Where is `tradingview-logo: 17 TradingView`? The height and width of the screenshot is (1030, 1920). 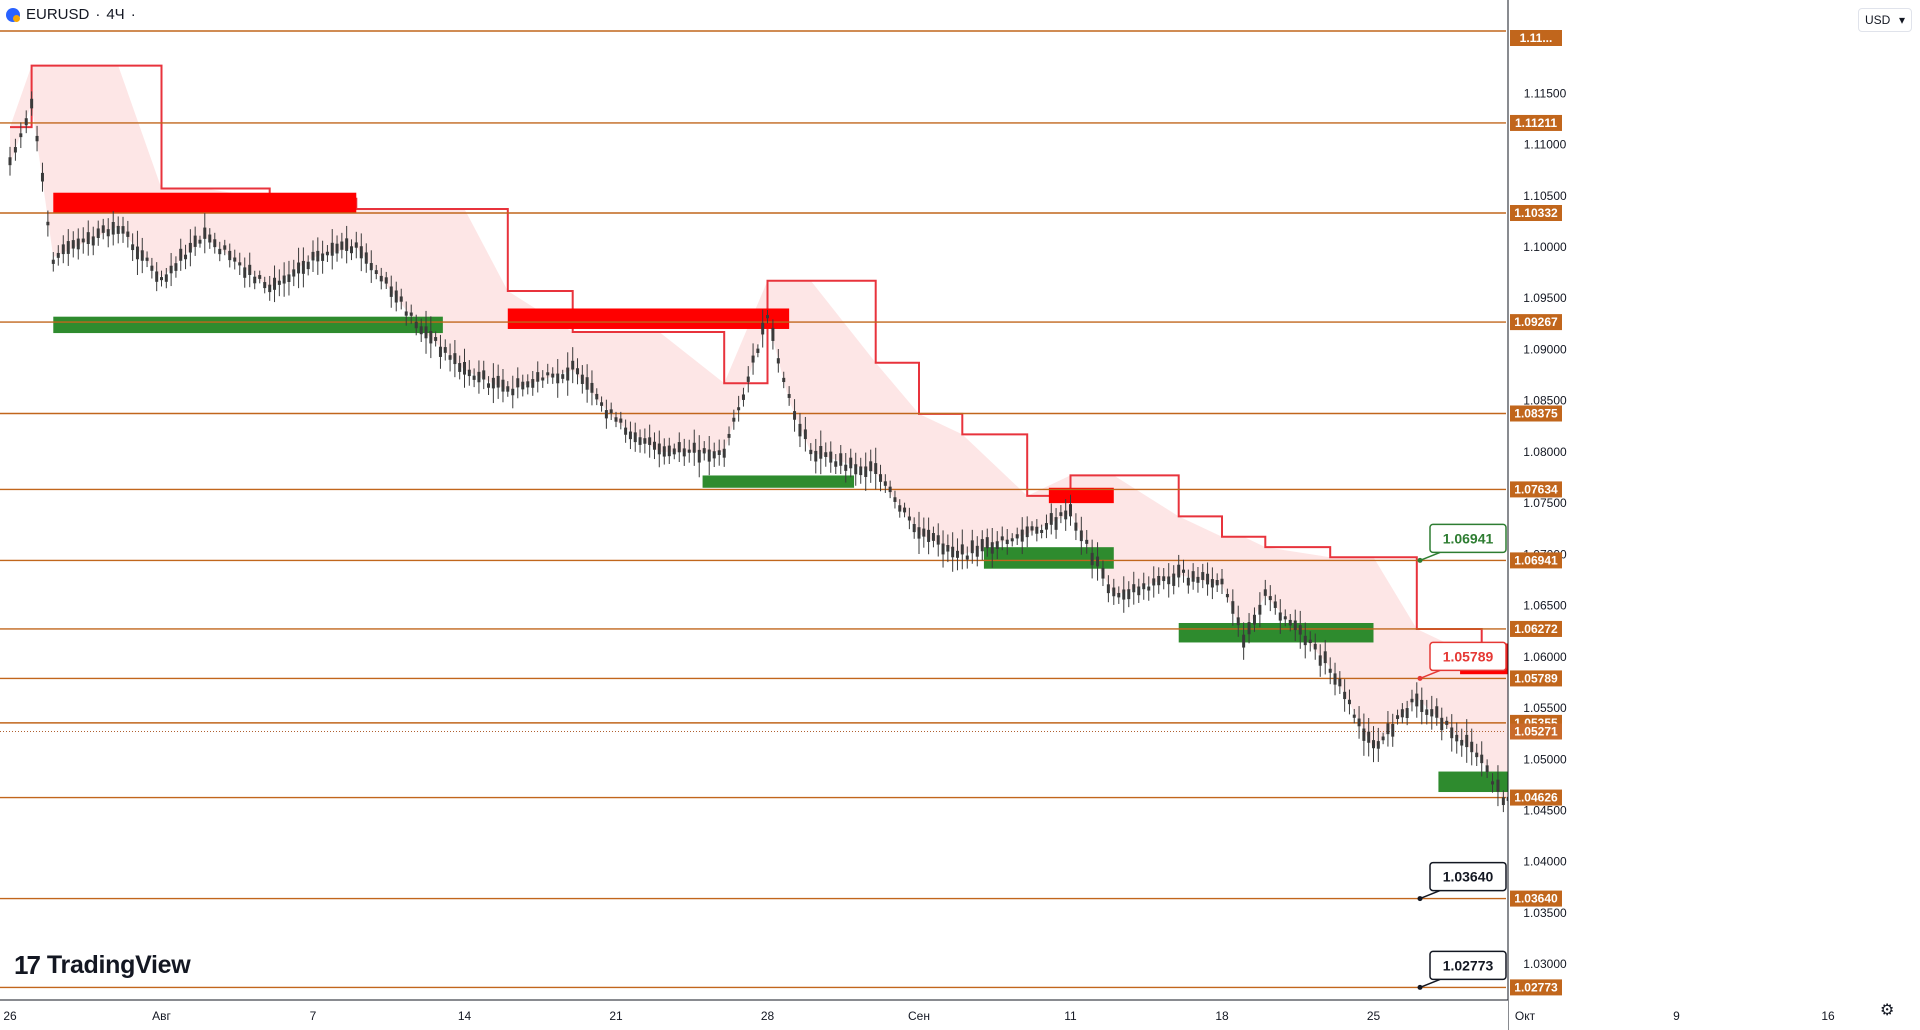 tradingview-logo: 17 TradingView is located at coordinates (102, 965).